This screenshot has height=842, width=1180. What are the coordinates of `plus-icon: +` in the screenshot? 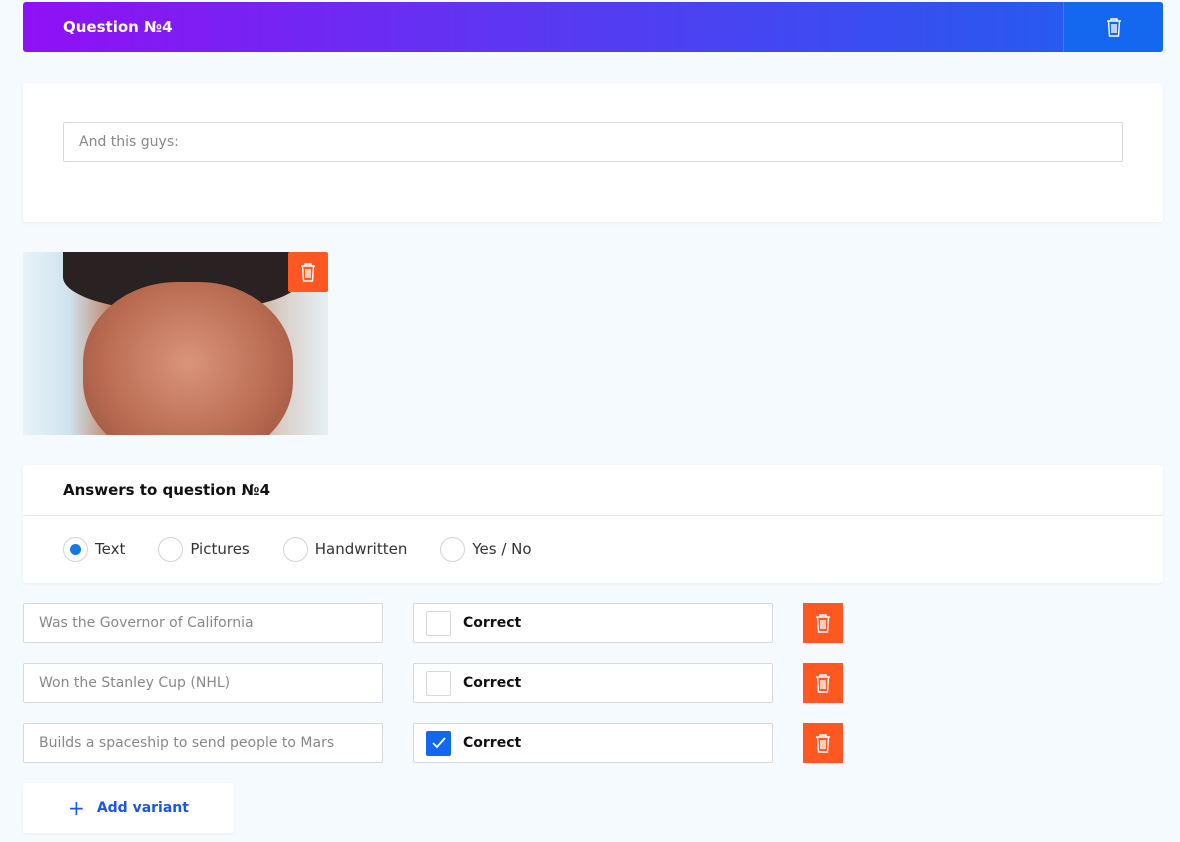 It's located at (76, 808).